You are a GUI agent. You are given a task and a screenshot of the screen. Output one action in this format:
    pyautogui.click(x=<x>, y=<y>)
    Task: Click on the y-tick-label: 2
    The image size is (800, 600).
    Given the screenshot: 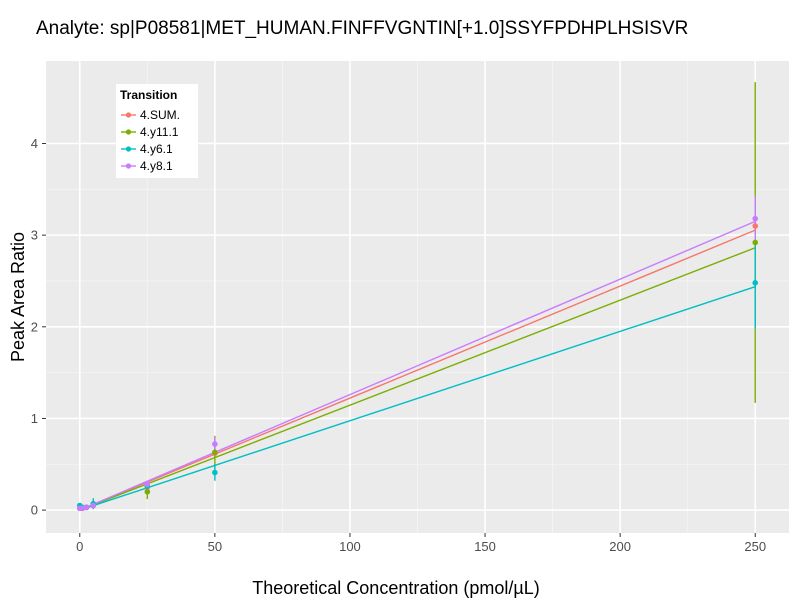 What is the action you would take?
    pyautogui.click(x=34, y=326)
    